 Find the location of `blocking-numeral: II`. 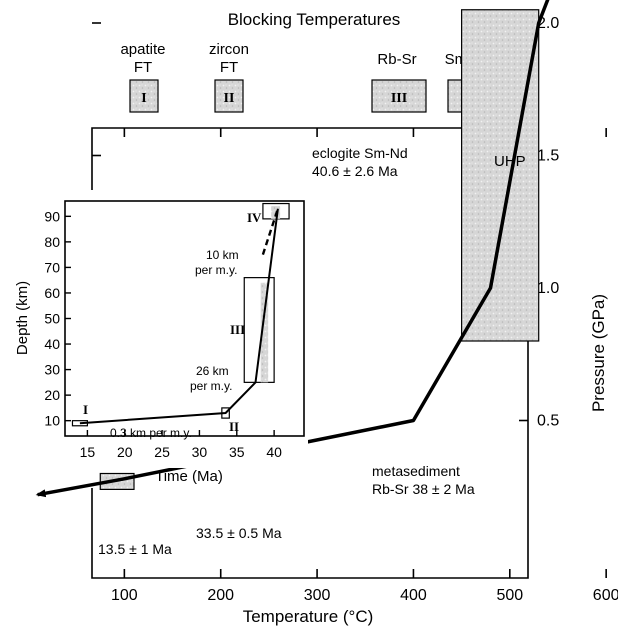

blocking-numeral: II is located at coordinates (229, 98).